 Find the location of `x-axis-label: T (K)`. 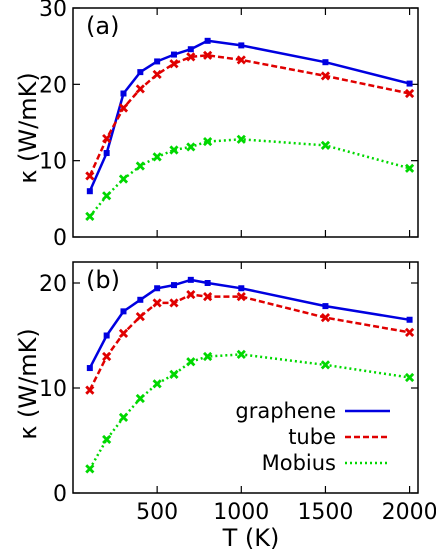

x-axis-label: T (K) is located at coordinates (251, 538).